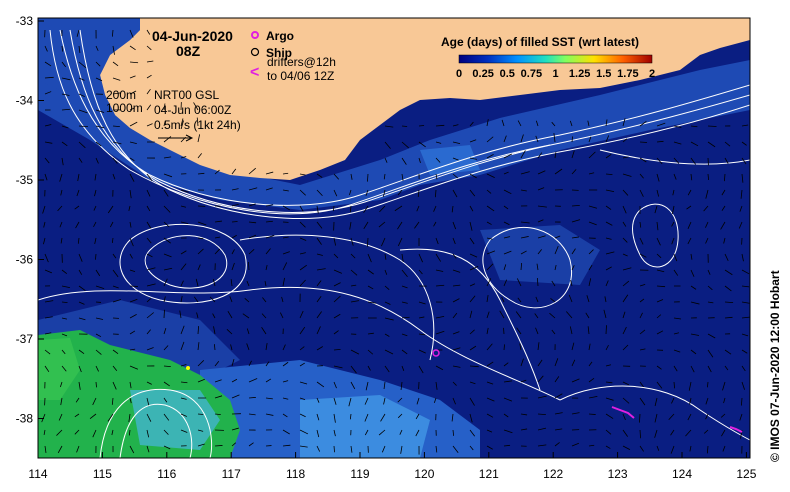 The image size is (790, 492). Describe the element at coordinates (603, 74) in the screenshot. I see `colorbar-tick-label: 1.5` at that location.